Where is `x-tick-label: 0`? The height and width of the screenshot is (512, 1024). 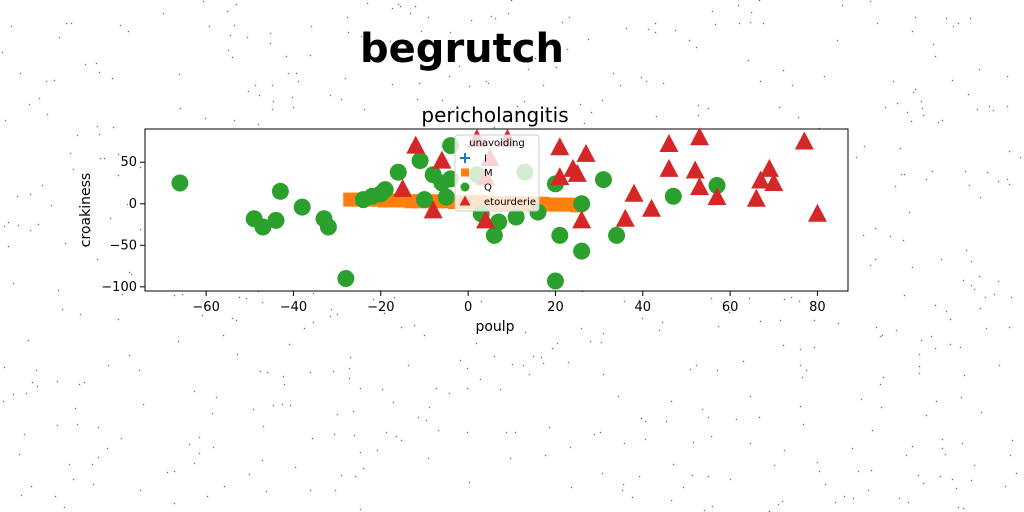
x-tick-label: 0 is located at coordinates (468, 307).